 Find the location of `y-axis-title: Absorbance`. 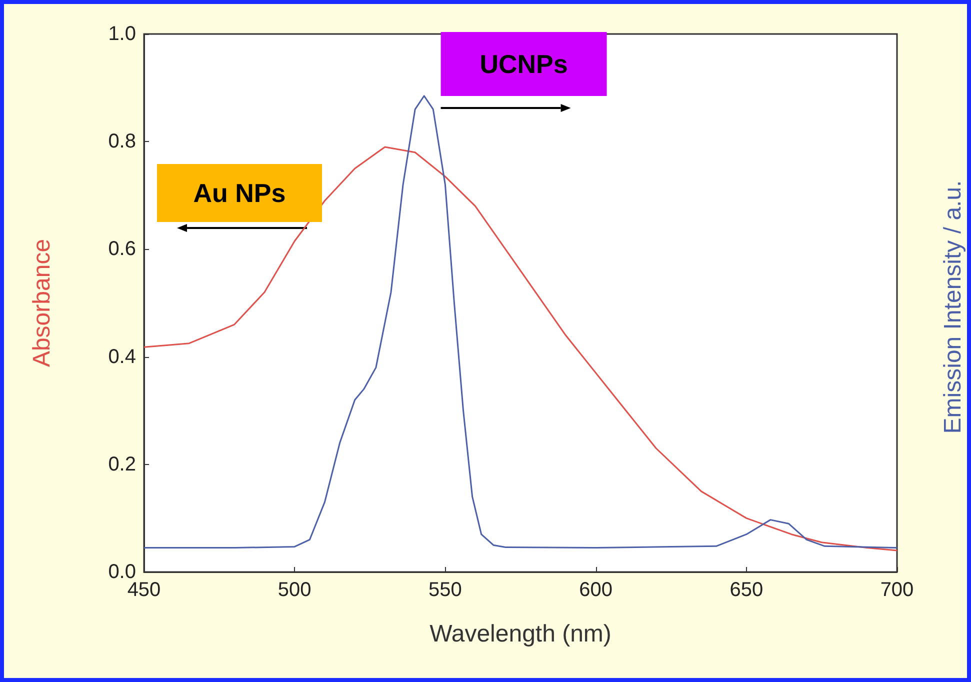

y-axis-title: Absorbance is located at coordinates (42, 303).